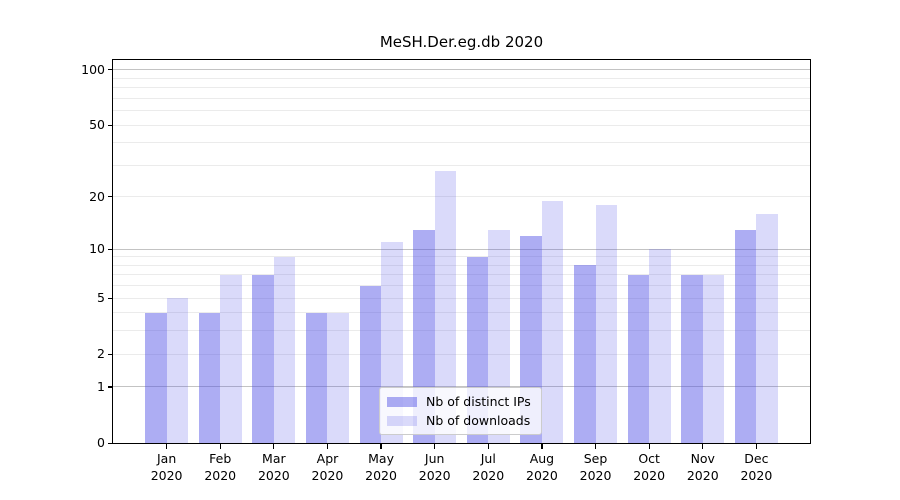 Image resolution: width=900 pixels, height=500 pixels. What do you see at coordinates (284, 349) in the screenshot?
I see `bar-downloads-mar` at bounding box center [284, 349].